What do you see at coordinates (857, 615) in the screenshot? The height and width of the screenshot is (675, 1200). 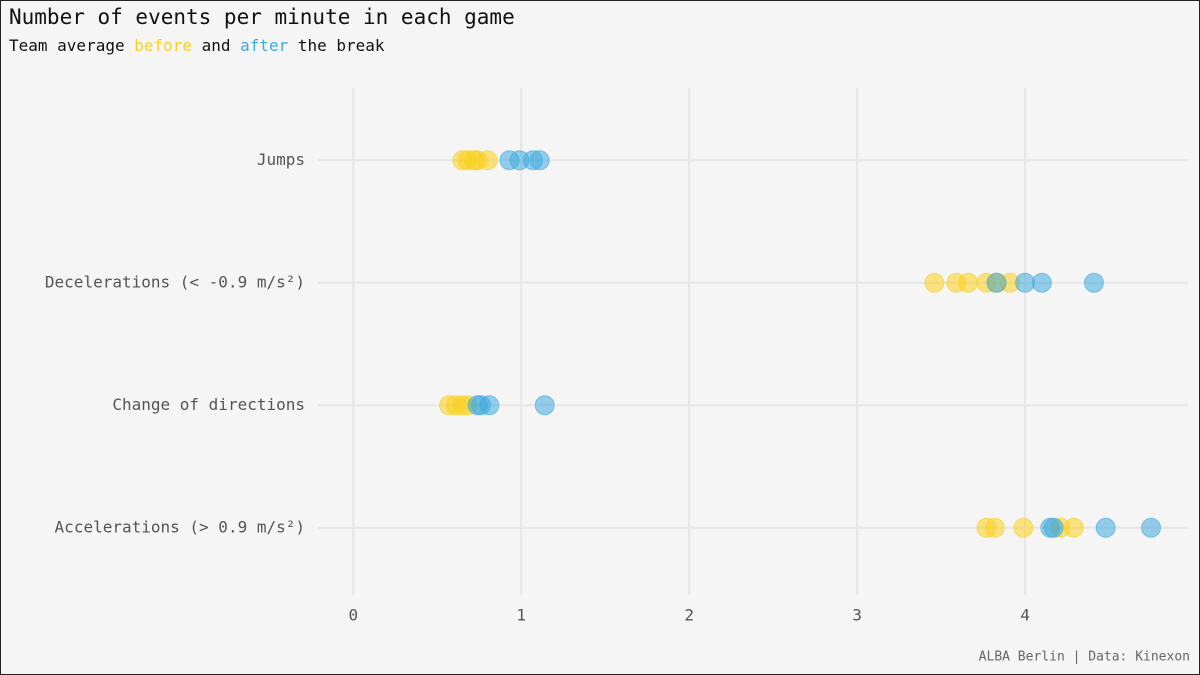 I see `x-tick-label: 3` at bounding box center [857, 615].